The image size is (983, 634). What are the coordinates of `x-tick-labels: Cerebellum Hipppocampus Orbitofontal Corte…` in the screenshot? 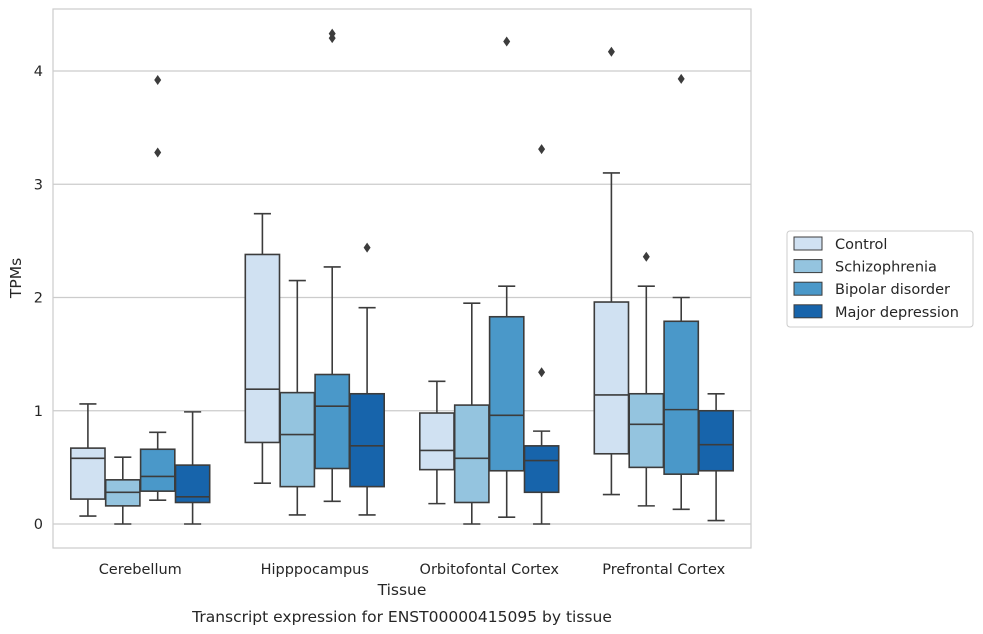 It's located at (412, 570).